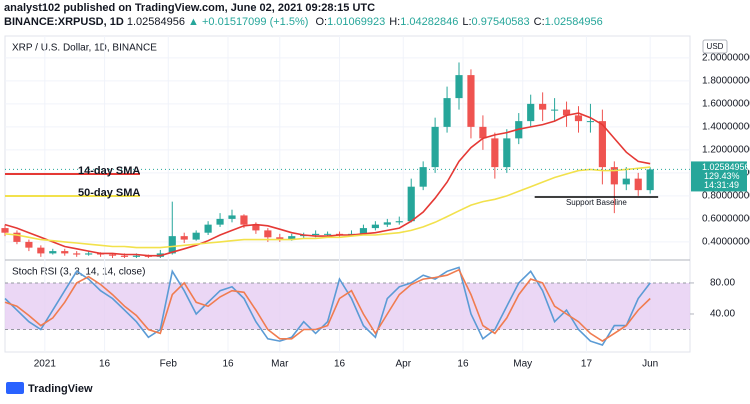  What do you see at coordinates (15, 388) in the screenshot?
I see `brand-icon` at bounding box center [15, 388].